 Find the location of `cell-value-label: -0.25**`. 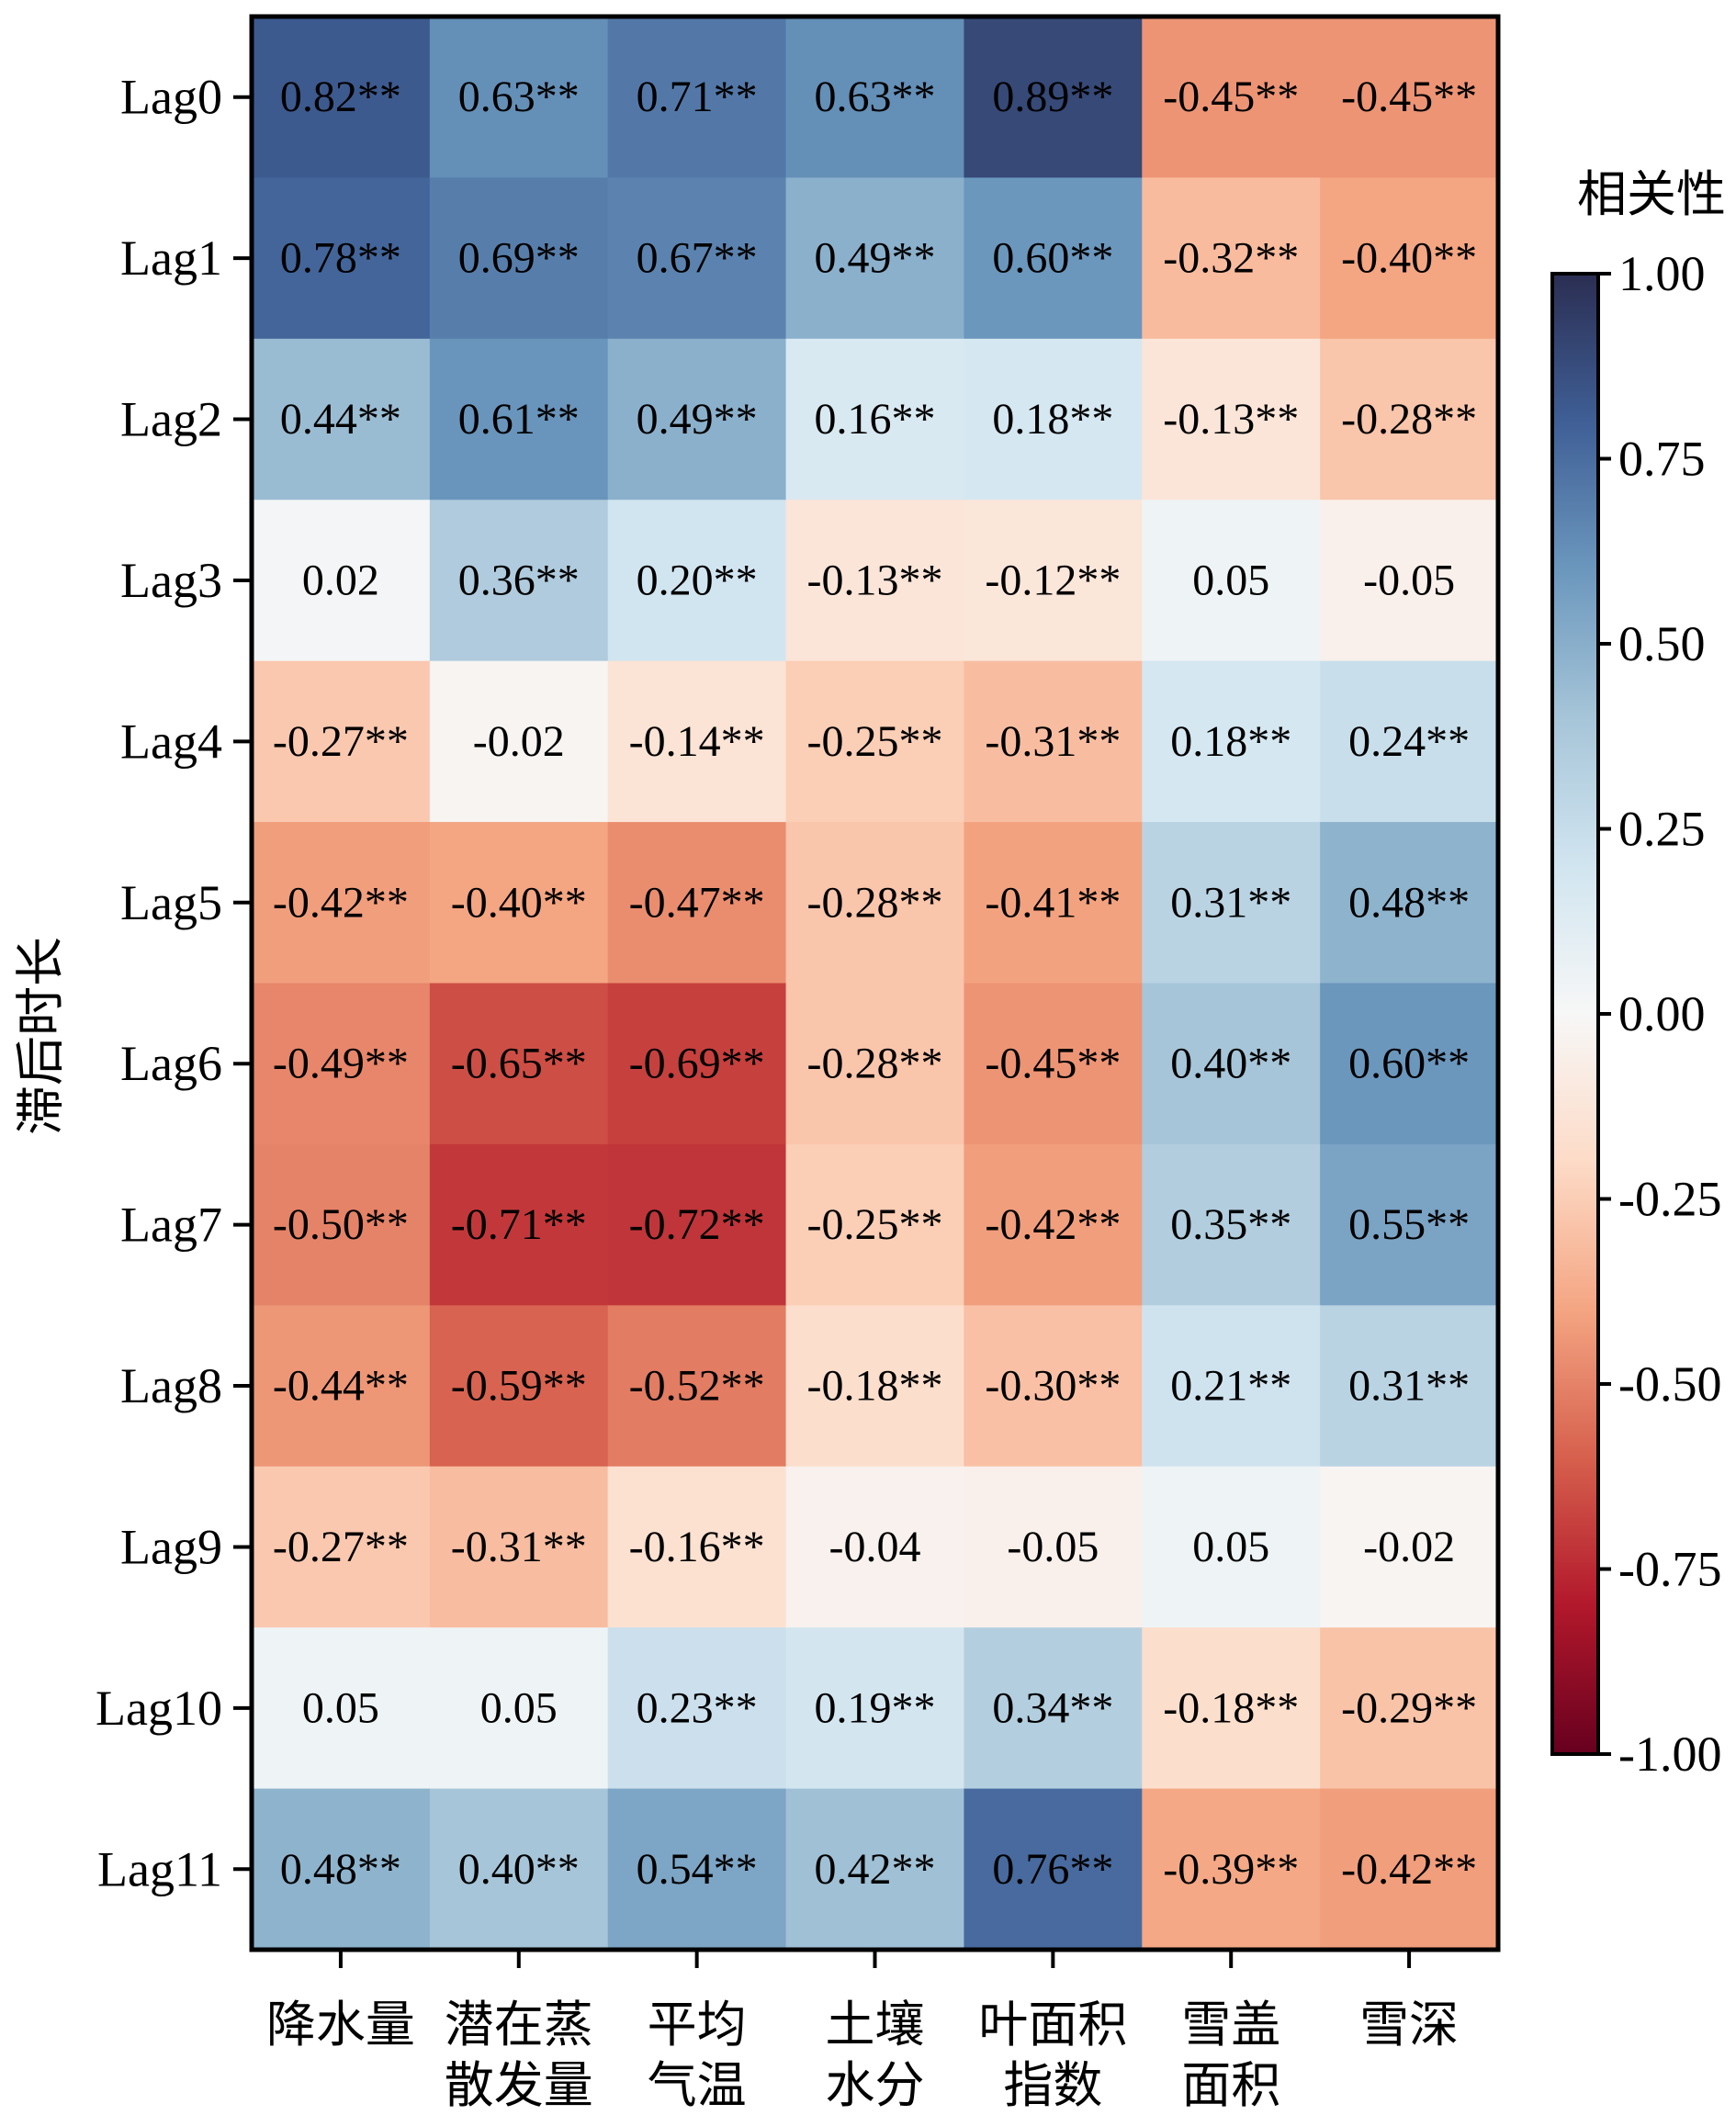

cell-value-label: -0.25** is located at coordinates (875, 1224).